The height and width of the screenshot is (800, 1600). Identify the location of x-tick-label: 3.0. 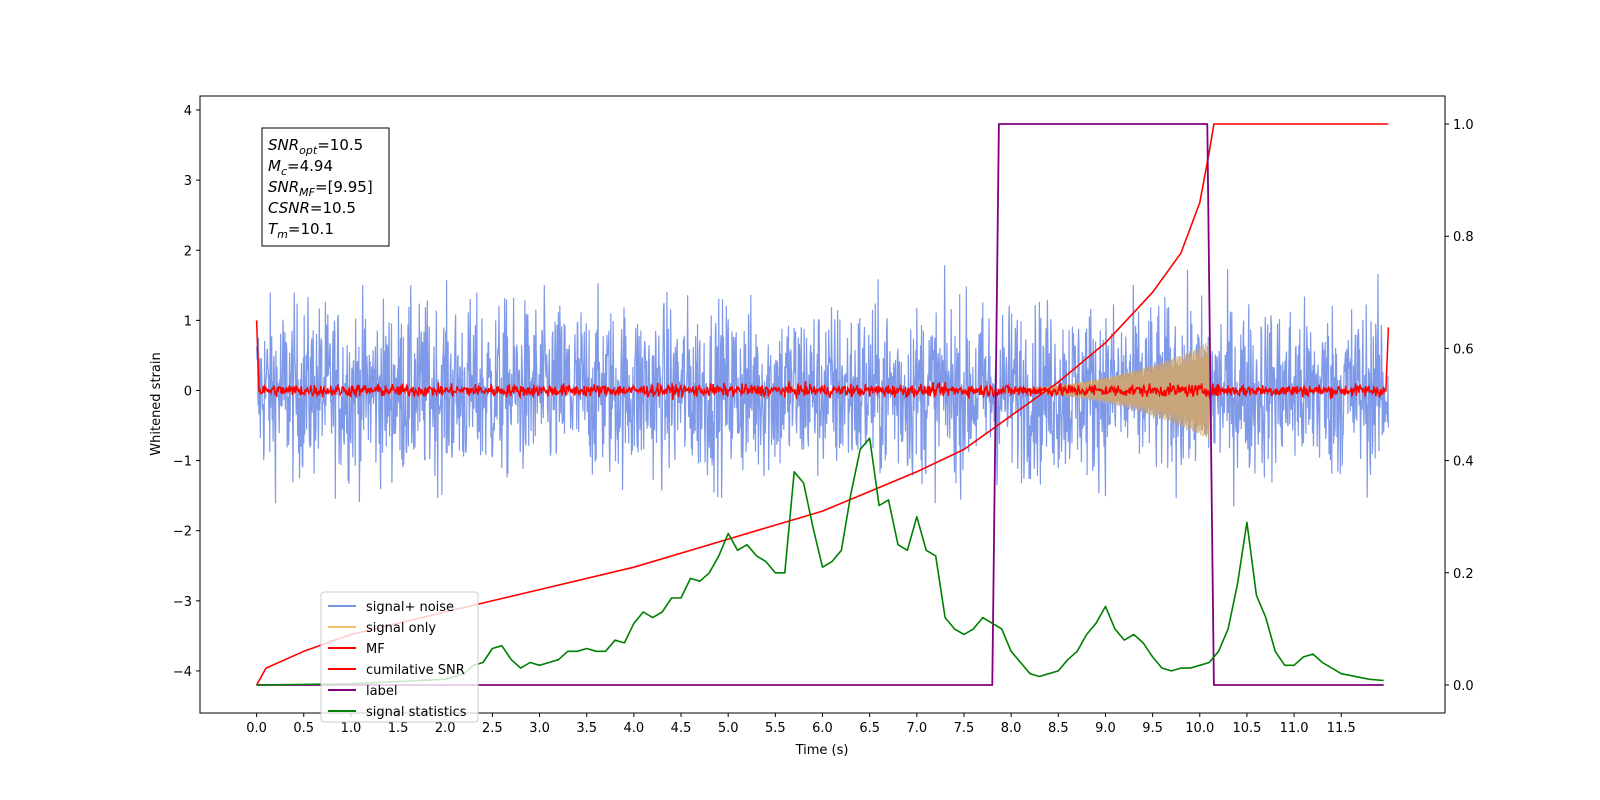
(539, 728).